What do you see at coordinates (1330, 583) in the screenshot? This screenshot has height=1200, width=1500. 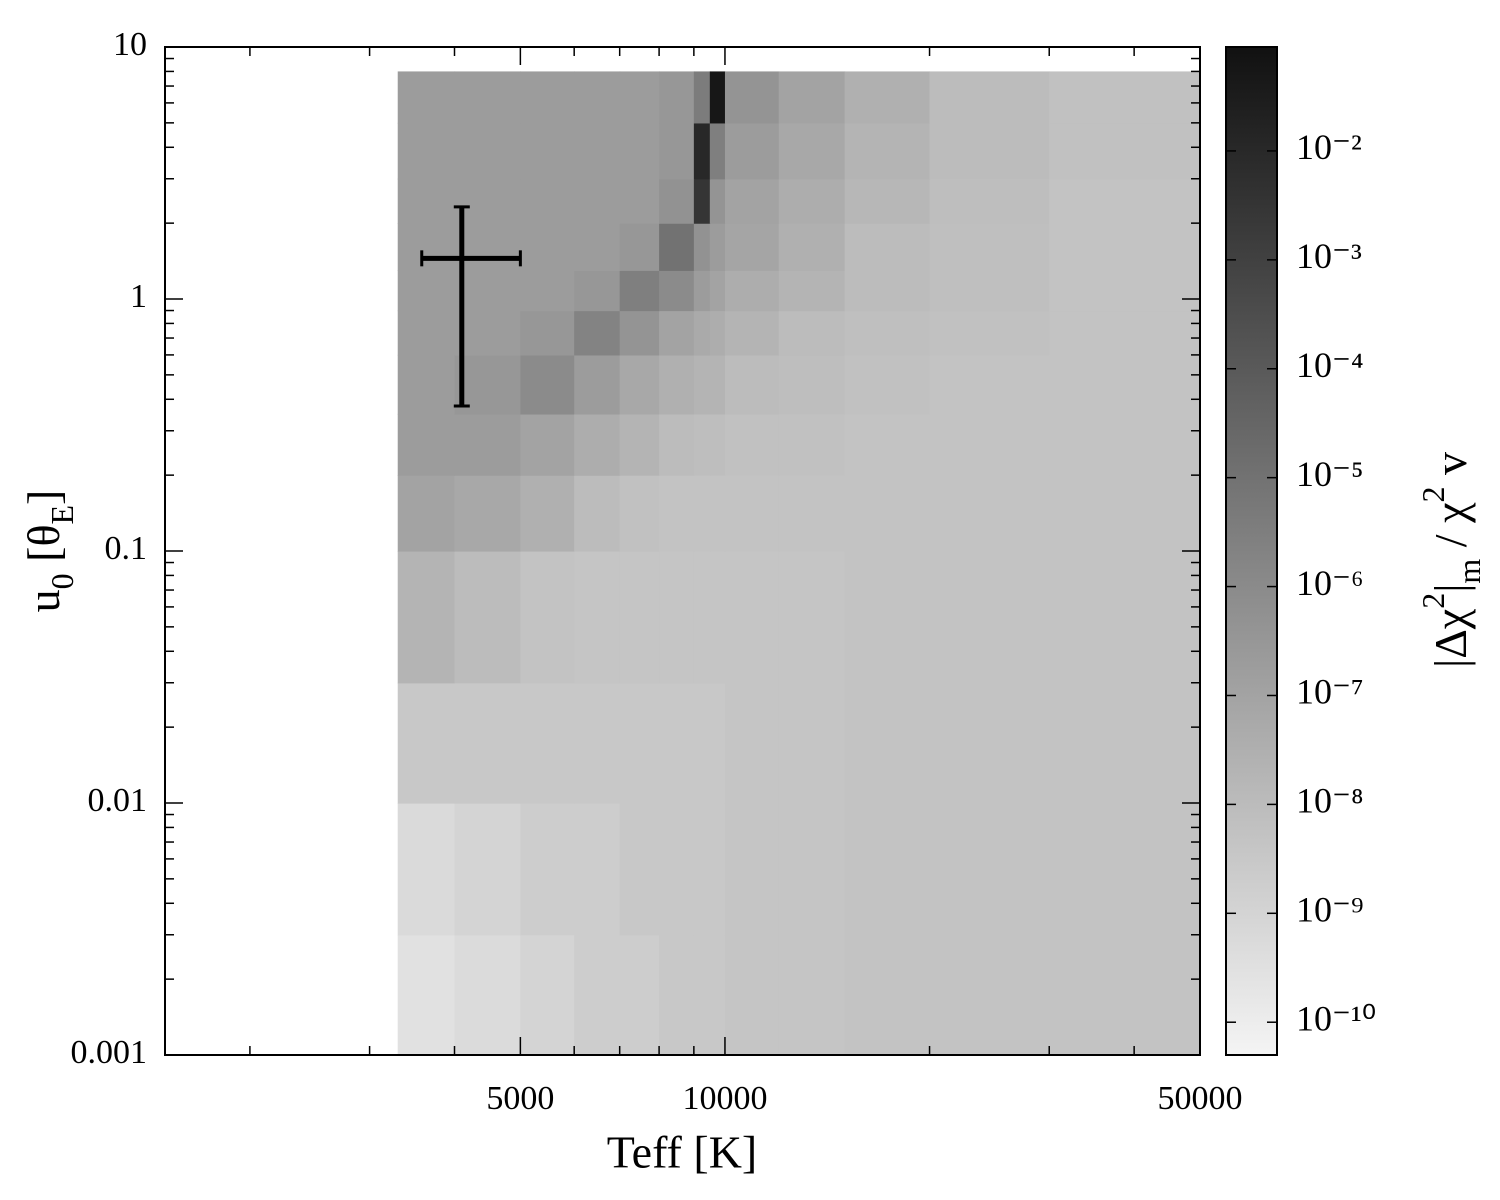 I see `colorbar-tick-label: 10⁻⁶` at bounding box center [1330, 583].